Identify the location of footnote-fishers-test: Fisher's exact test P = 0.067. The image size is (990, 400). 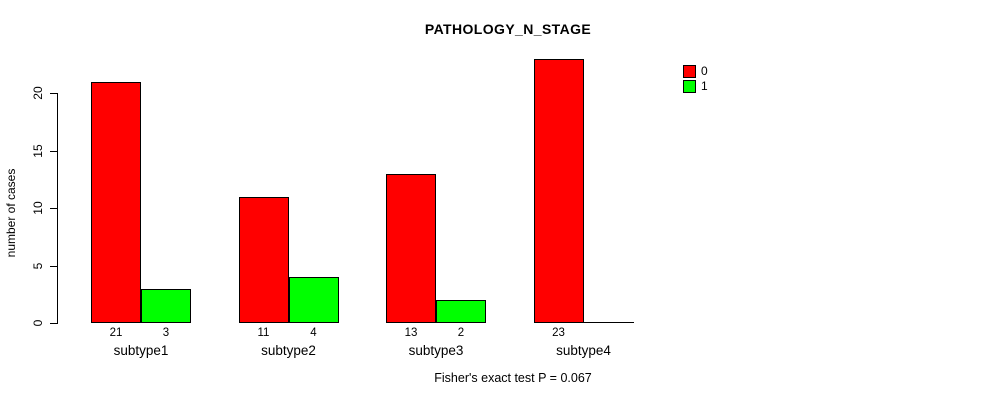
(513, 378).